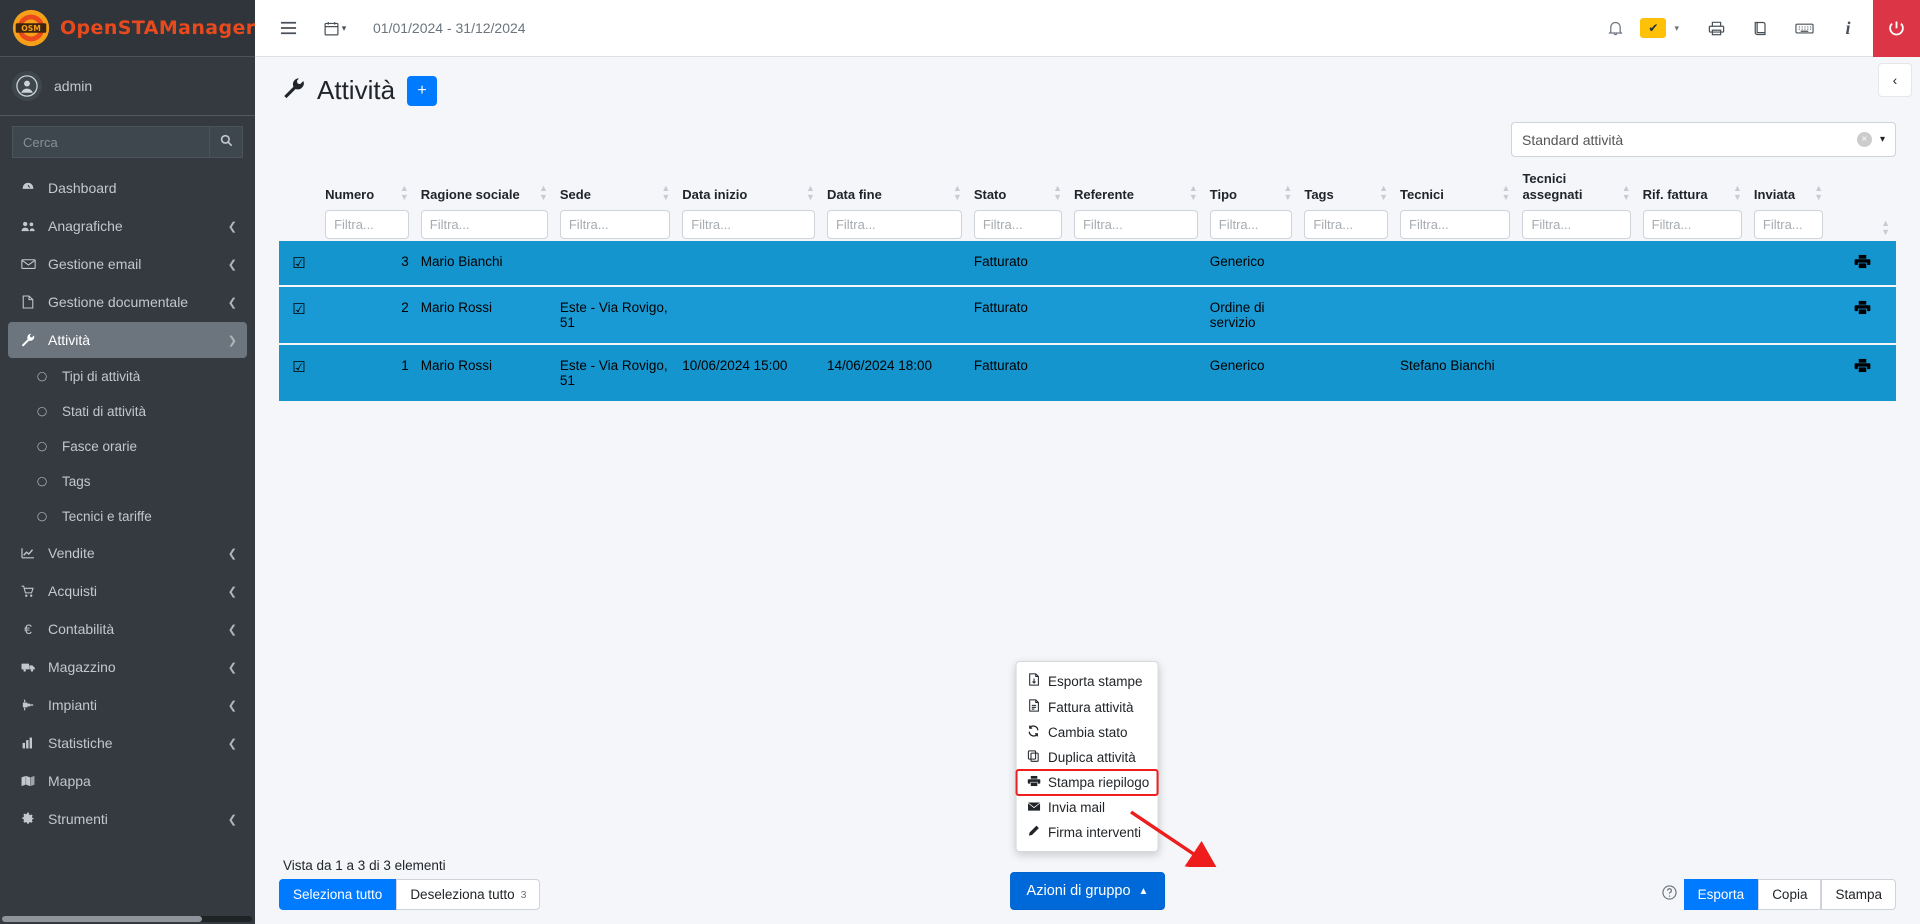 This screenshot has height=924, width=1920. I want to click on book-icon, so click(1760, 28).